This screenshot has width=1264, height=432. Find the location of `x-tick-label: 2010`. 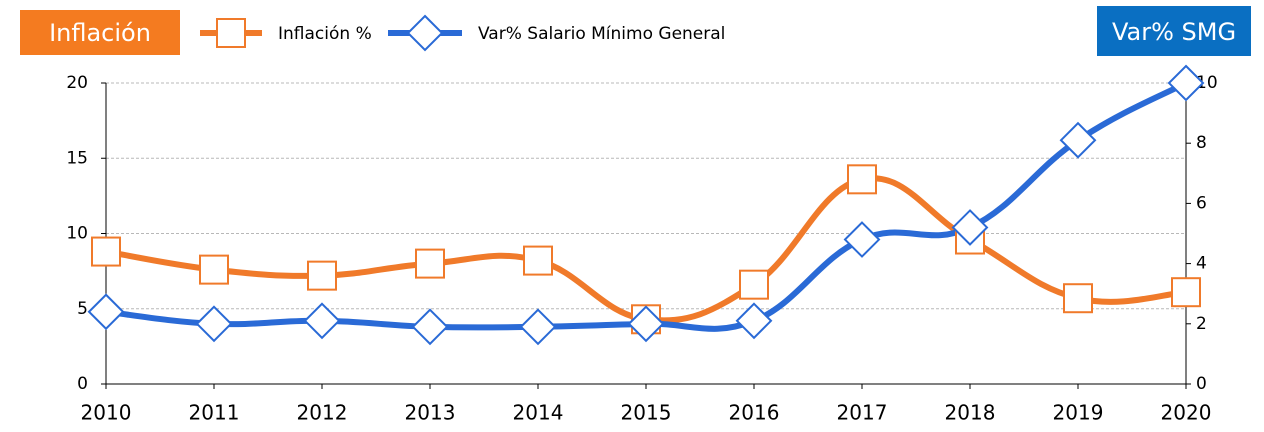

x-tick-label: 2010 is located at coordinates (106, 413).